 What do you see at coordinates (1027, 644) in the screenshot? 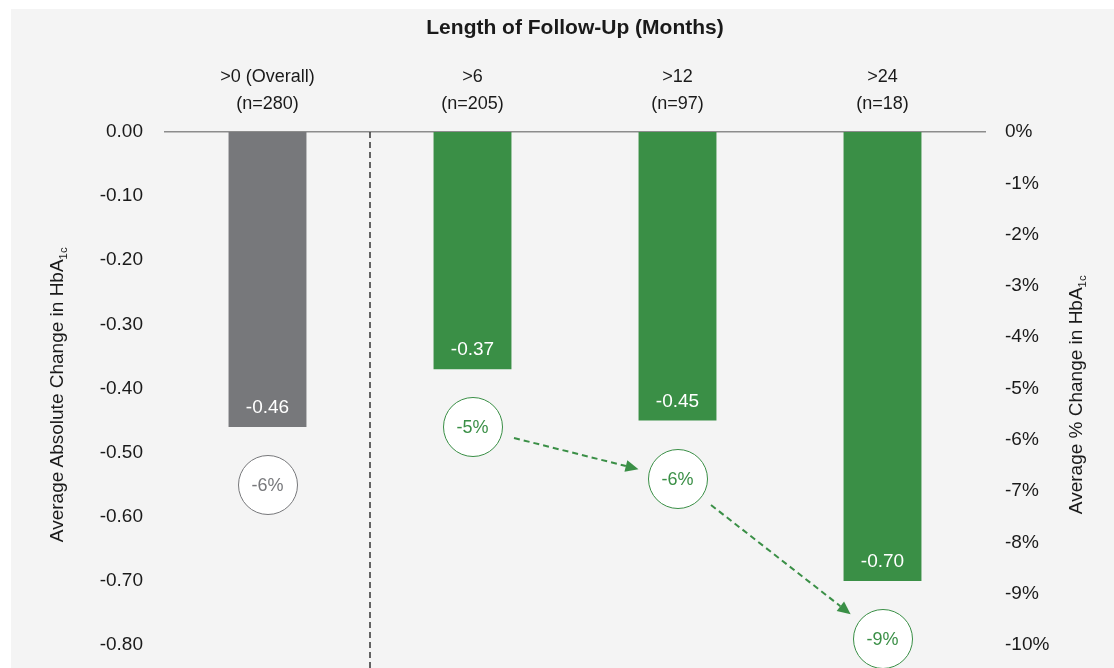
I see `y2-tick-label: -10%` at bounding box center [1027, 644].